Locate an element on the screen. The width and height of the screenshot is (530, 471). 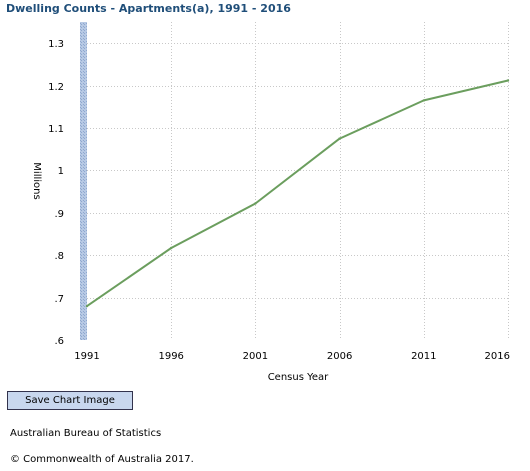
x-axis-title: Census Year is located at coordinates (298, 377).